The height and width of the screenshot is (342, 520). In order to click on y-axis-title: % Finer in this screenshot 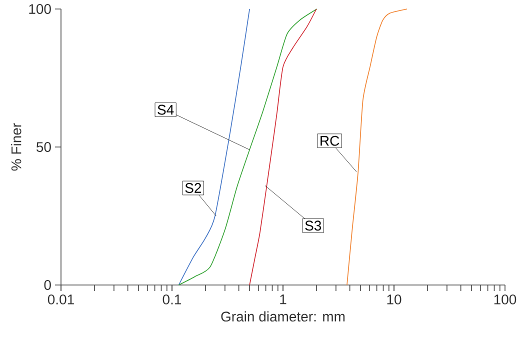, I will do `click(16, 147)`.